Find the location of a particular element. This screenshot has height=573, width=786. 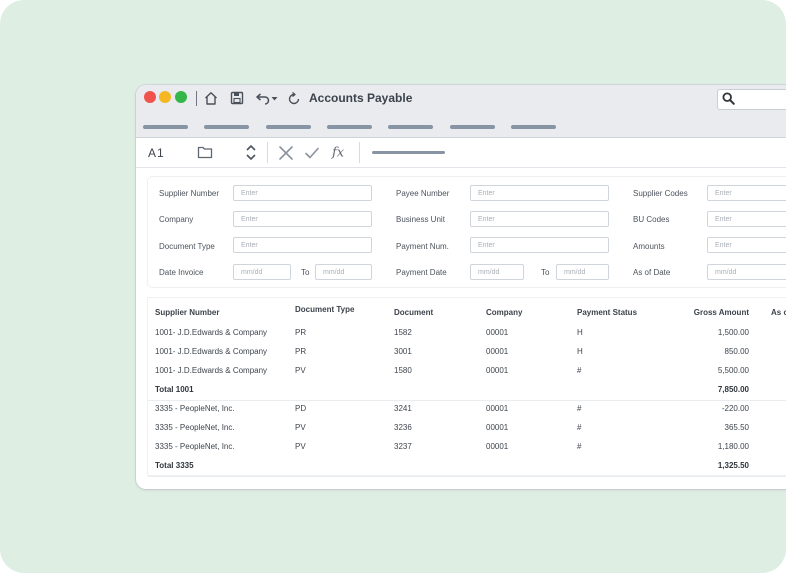

column-header: Gross Amount is located at coordinates (721, 312).